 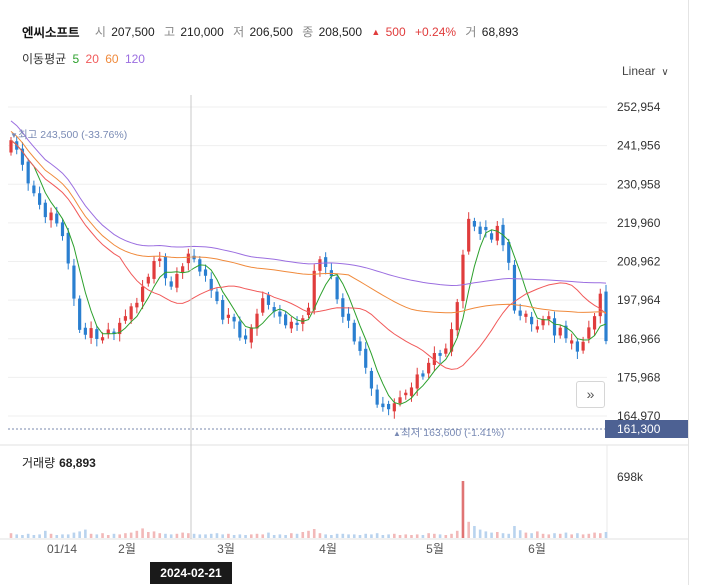 I want to click on change-percent: +0.24%, so click(x=436, y=31).